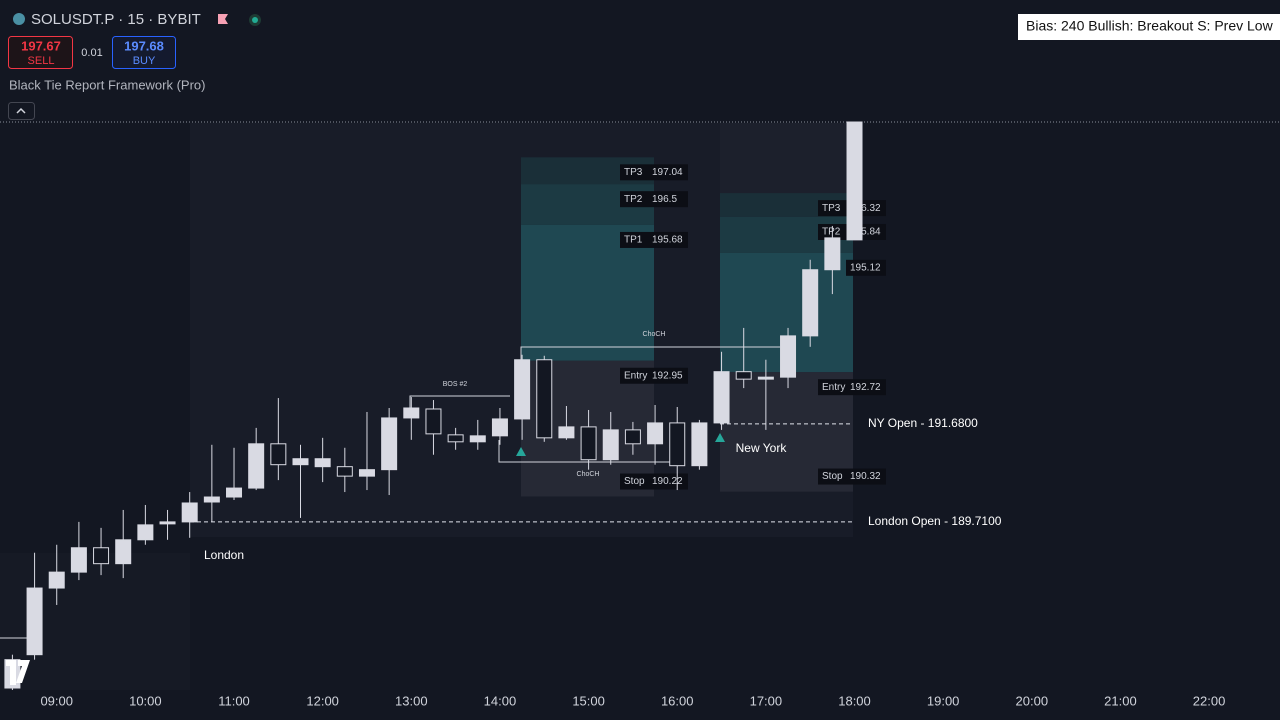  What do you see at coordinates (654, 334) in the screenshot?
I see `choch-label: ChoCH` at bounding box center [654, 334].